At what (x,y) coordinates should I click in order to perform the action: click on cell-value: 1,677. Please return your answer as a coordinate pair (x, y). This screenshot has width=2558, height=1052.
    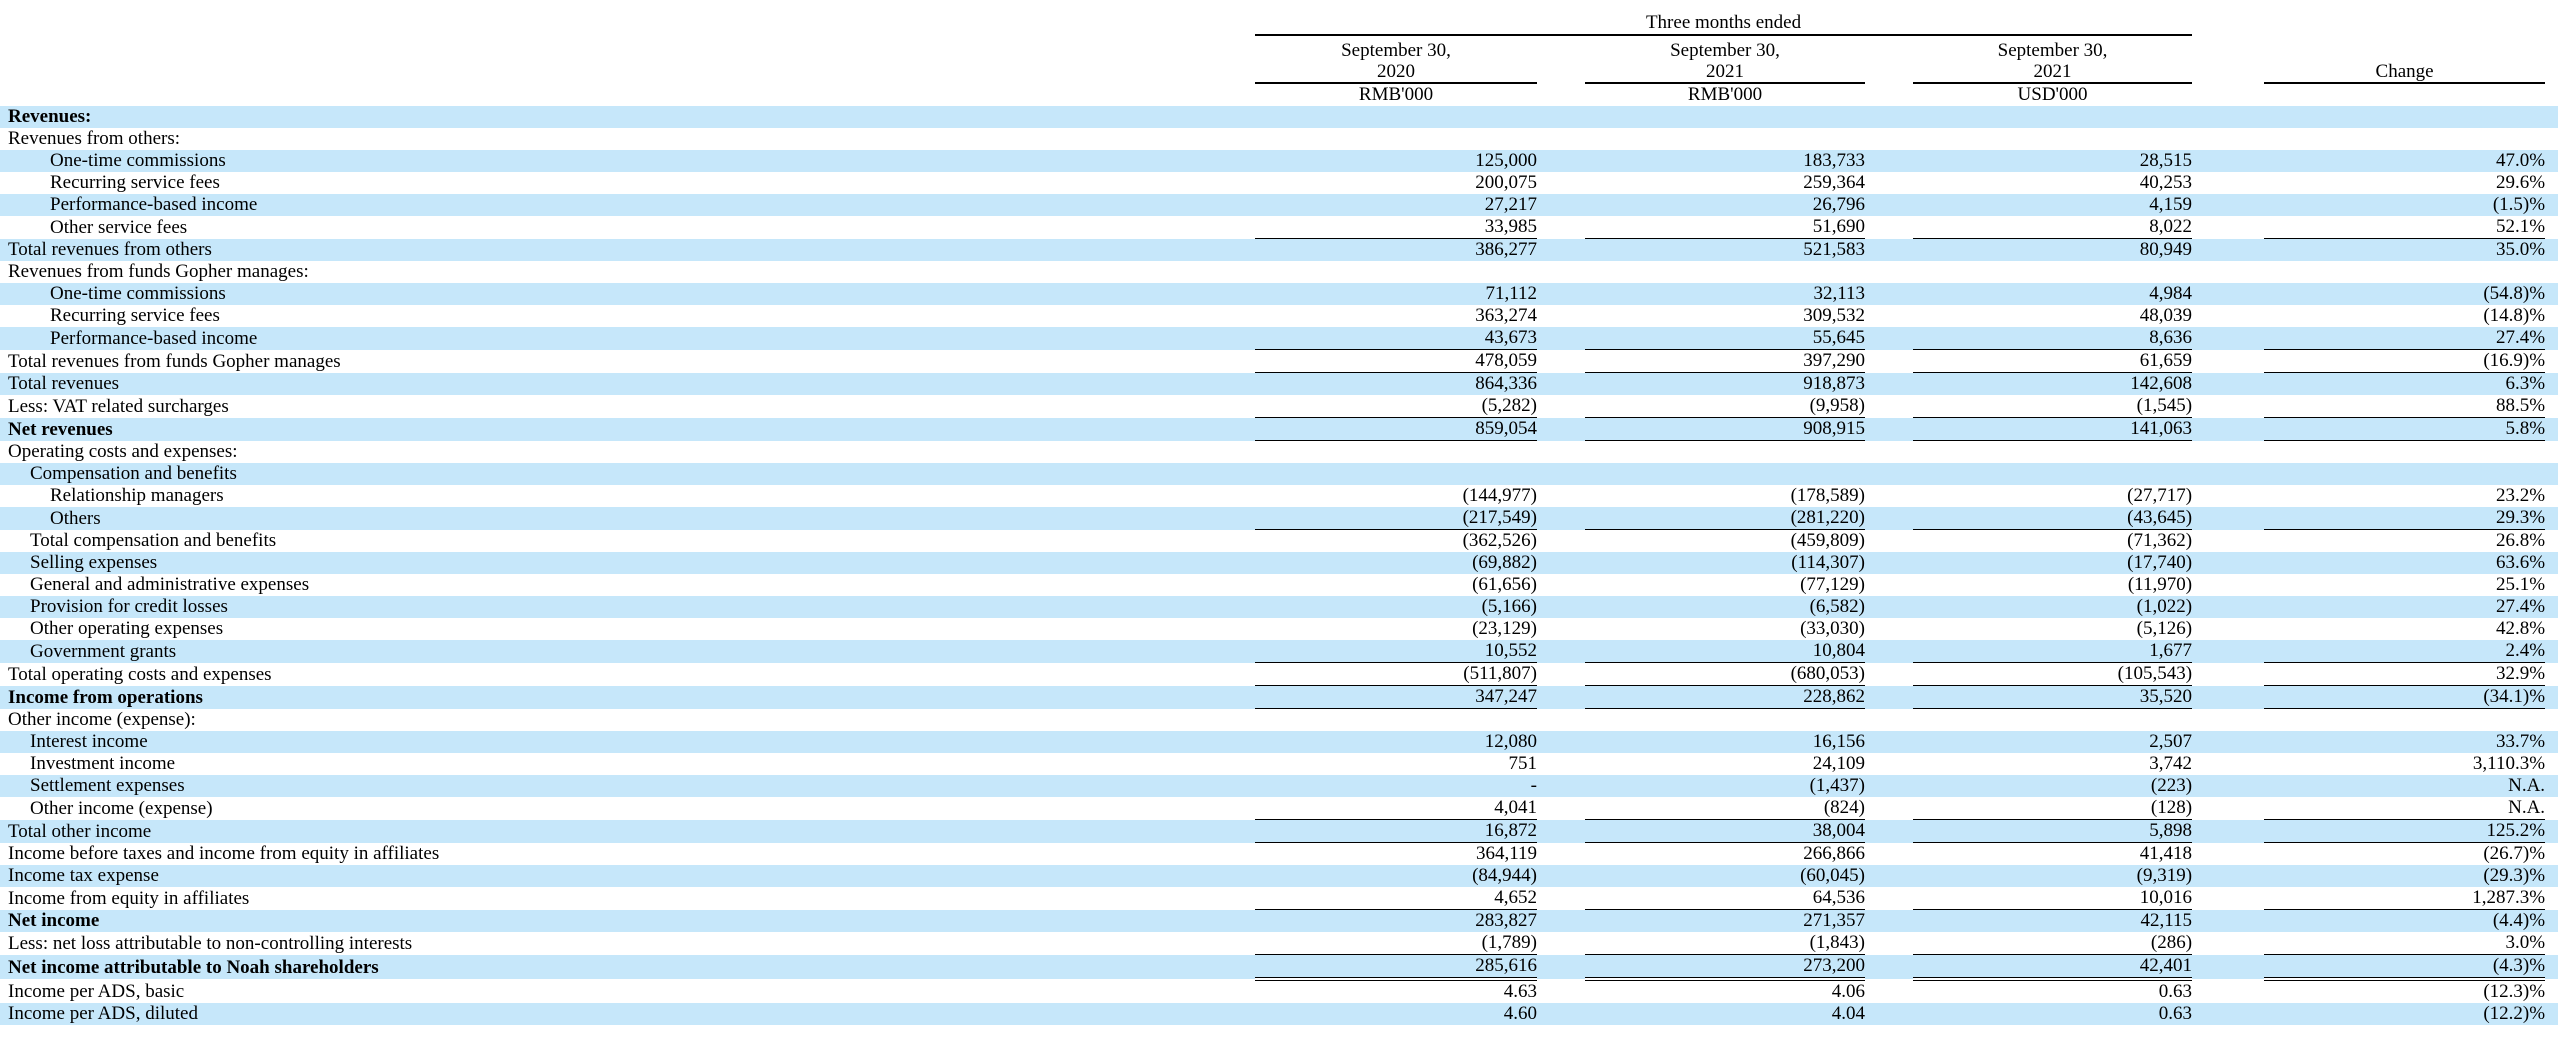
    Looking at the image, I should click on (2053, 651).